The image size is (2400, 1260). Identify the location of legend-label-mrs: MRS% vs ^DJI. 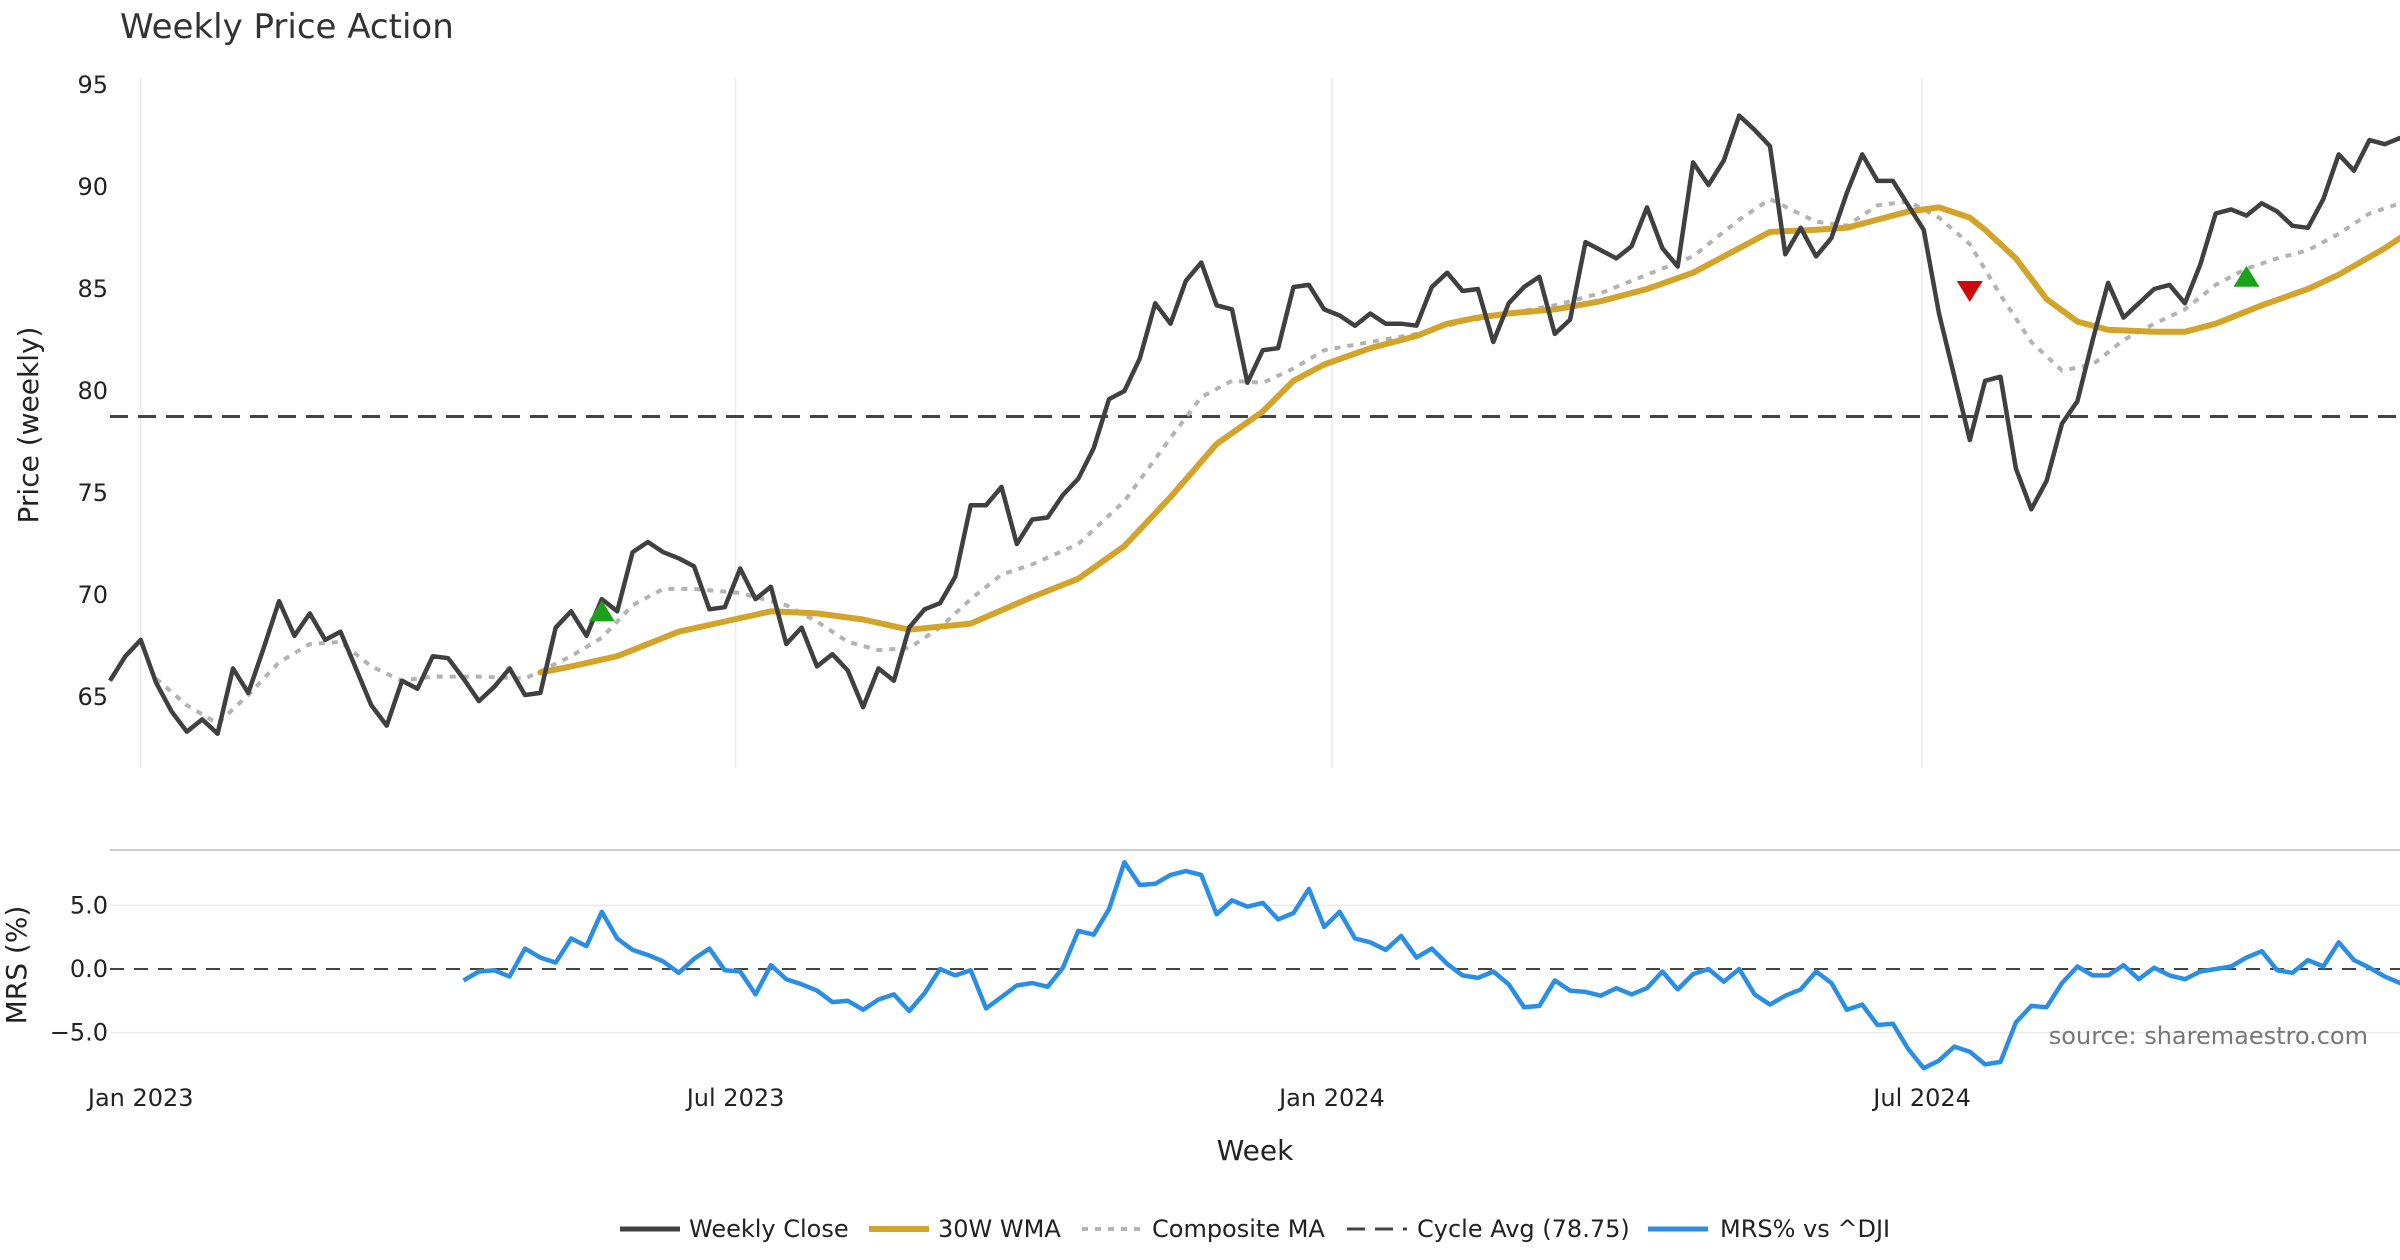
(1805, 1229).